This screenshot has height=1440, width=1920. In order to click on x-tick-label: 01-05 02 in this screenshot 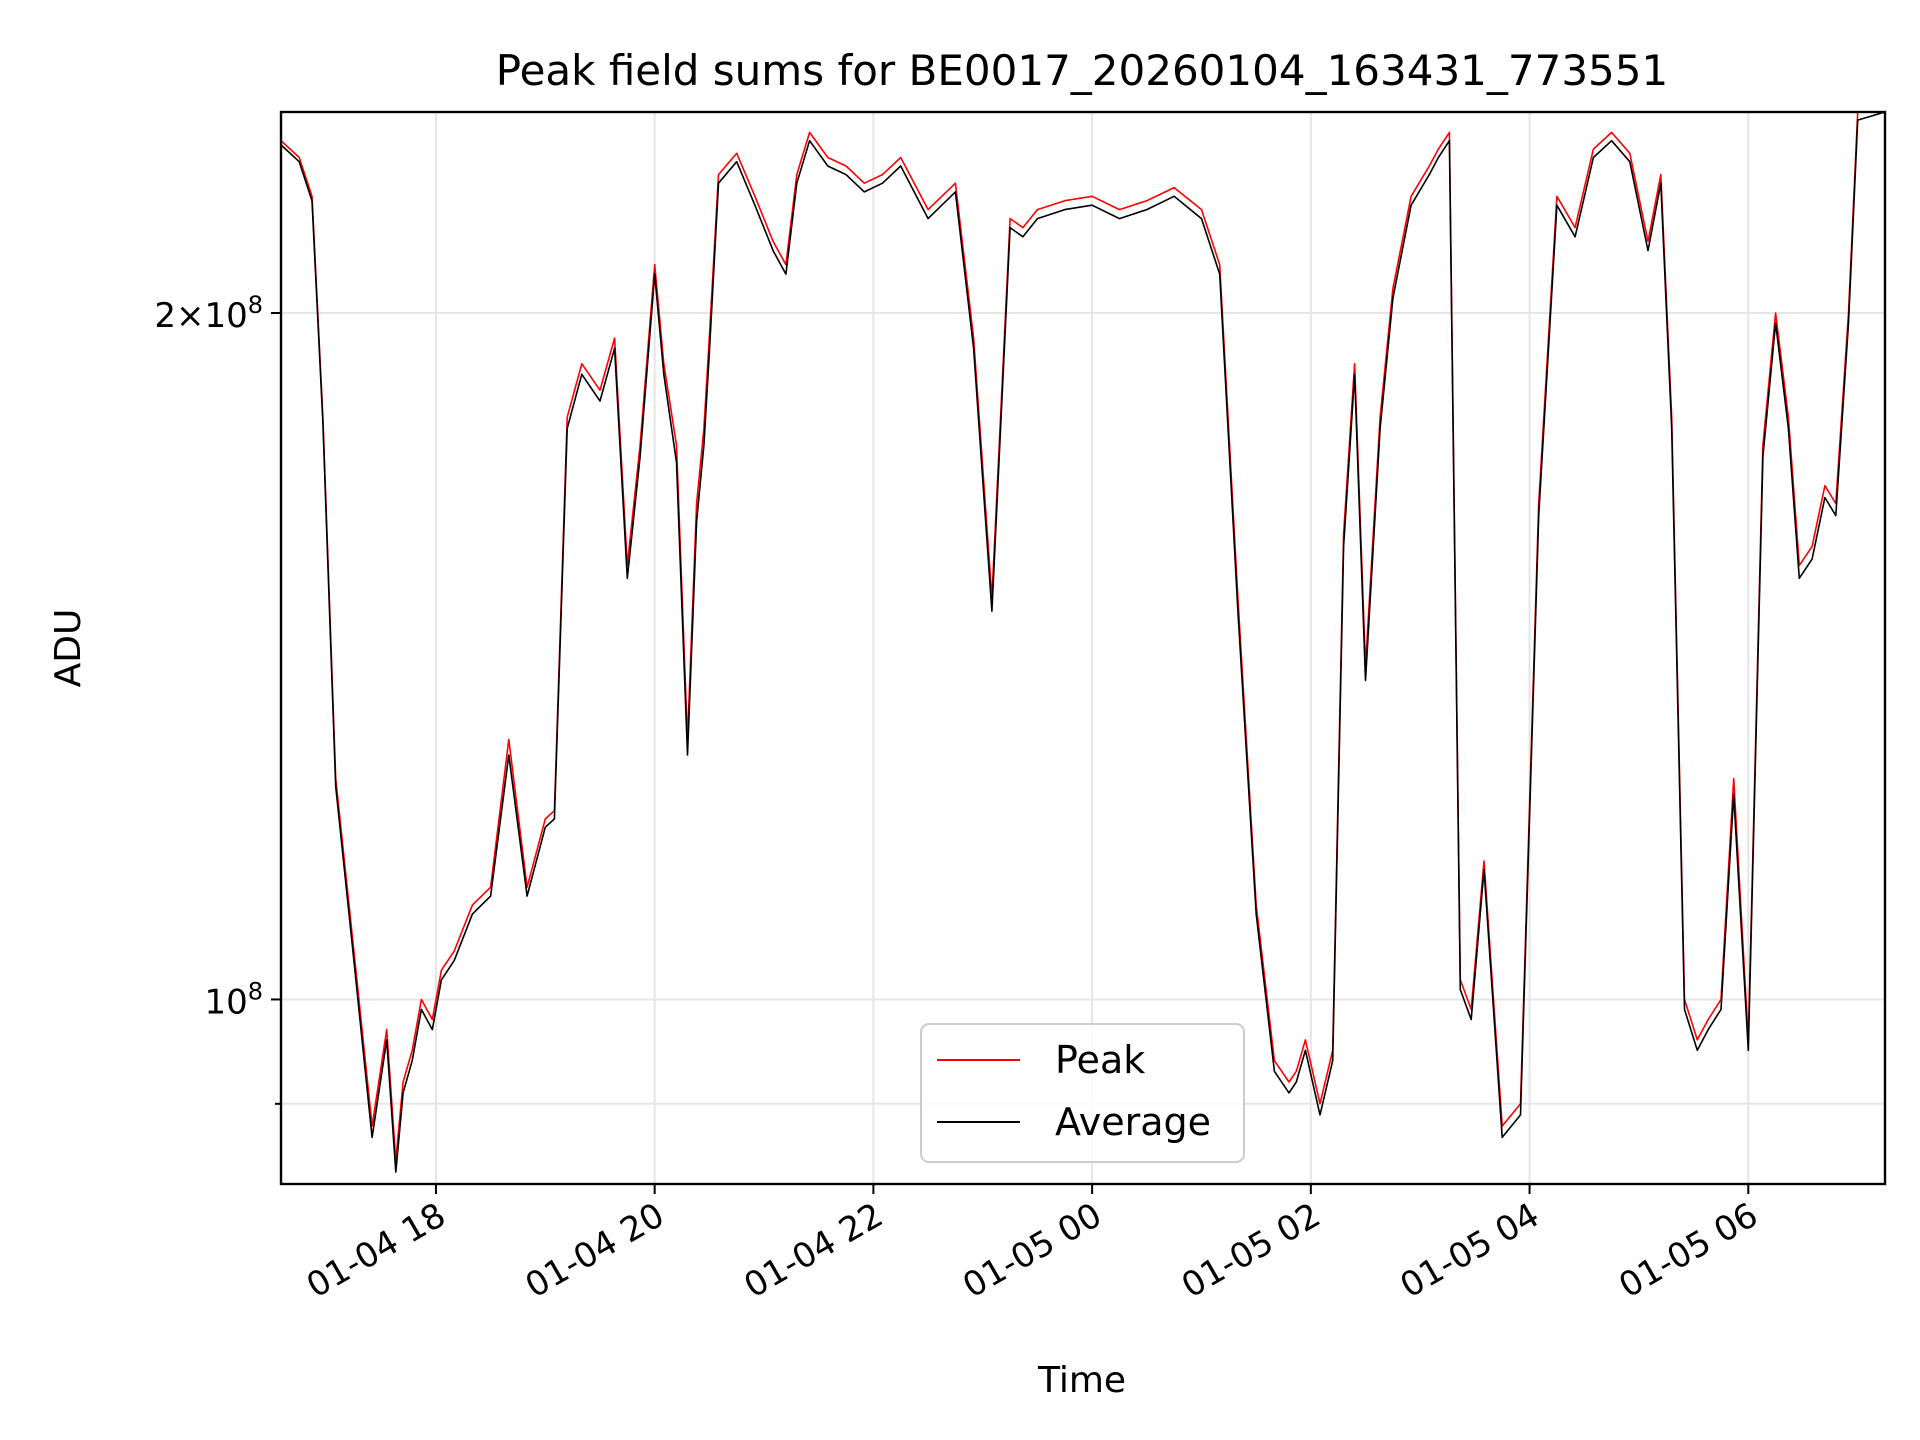, I will do `click(1251, 1250)`.